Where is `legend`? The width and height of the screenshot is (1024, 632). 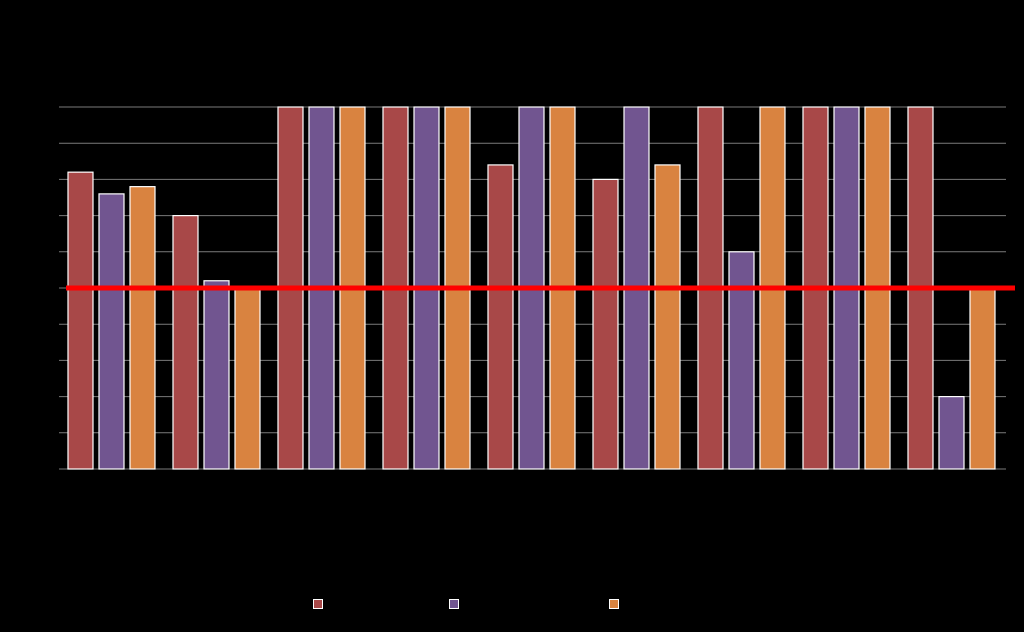
legend is located at coordinates (512, 604).